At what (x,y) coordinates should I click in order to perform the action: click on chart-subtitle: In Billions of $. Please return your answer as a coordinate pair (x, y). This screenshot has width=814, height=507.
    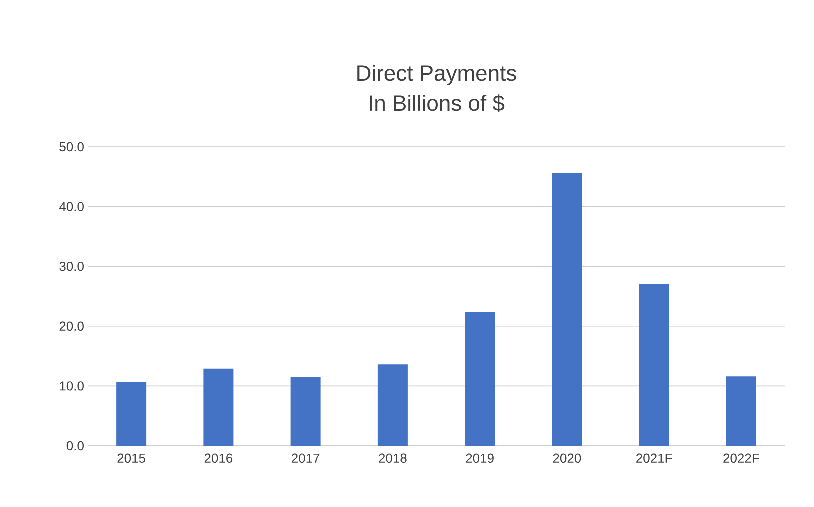
    Looking at the image, I should click on (437, 103).